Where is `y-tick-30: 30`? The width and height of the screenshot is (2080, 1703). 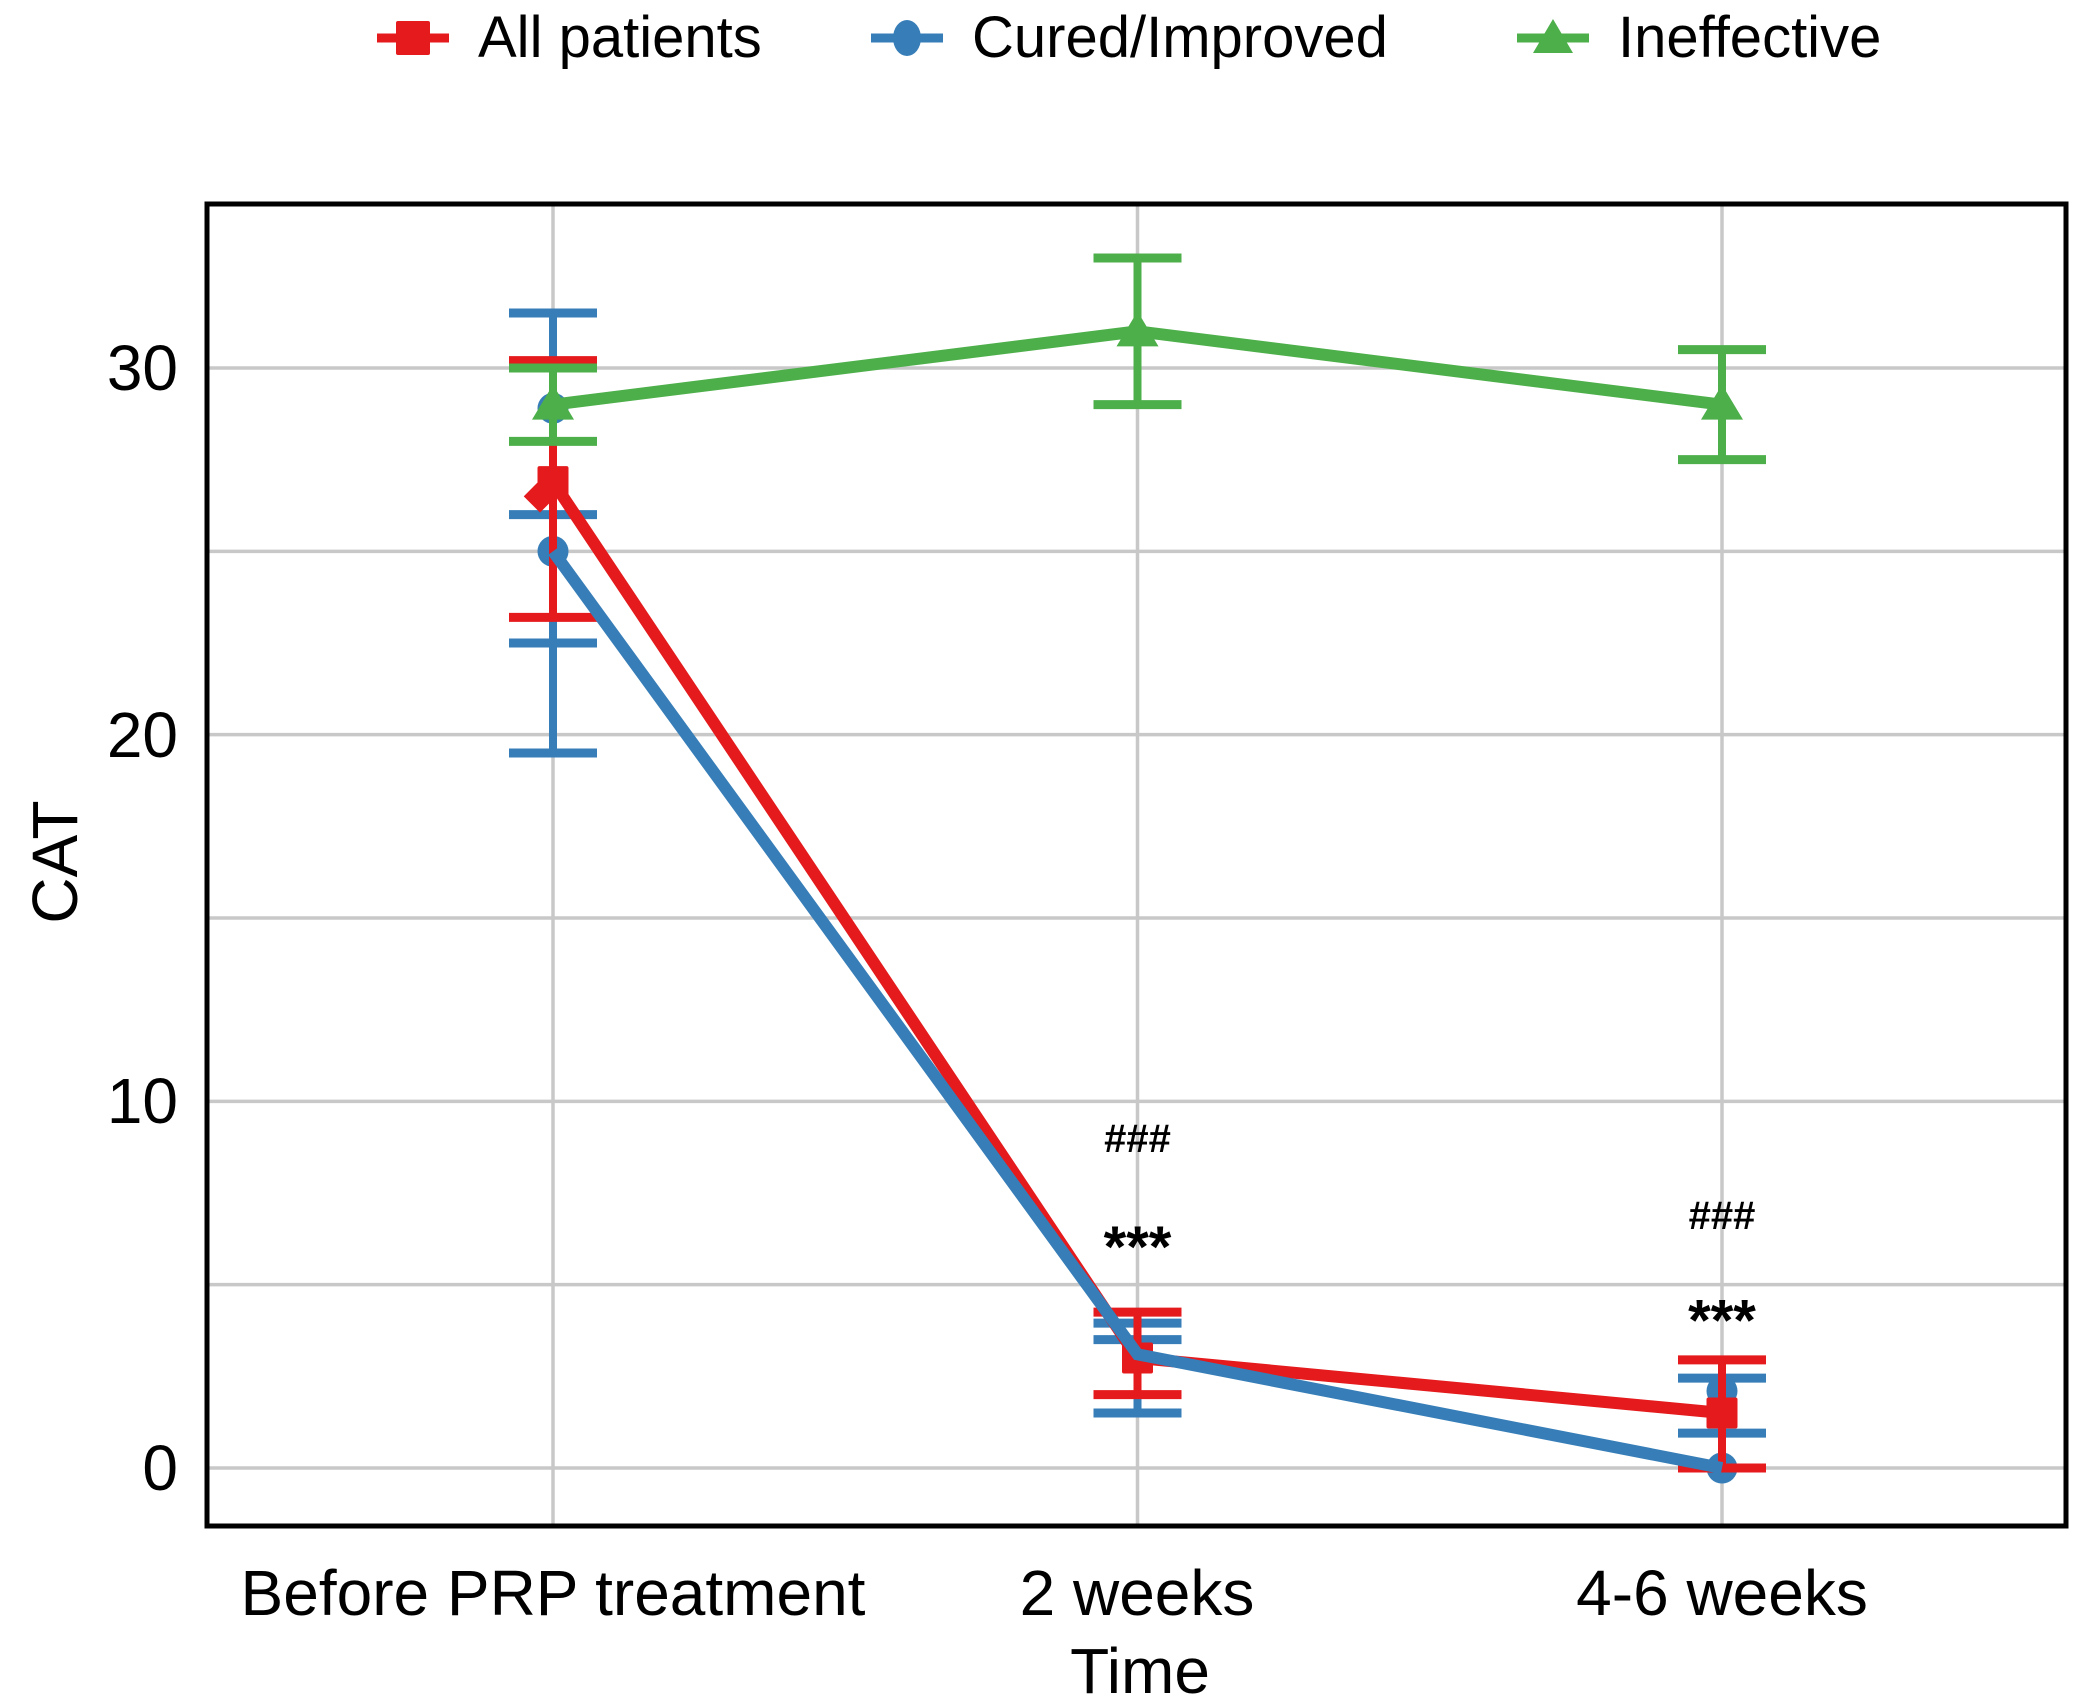 y-tick-30: 30 is located at coordinates (142, 368).